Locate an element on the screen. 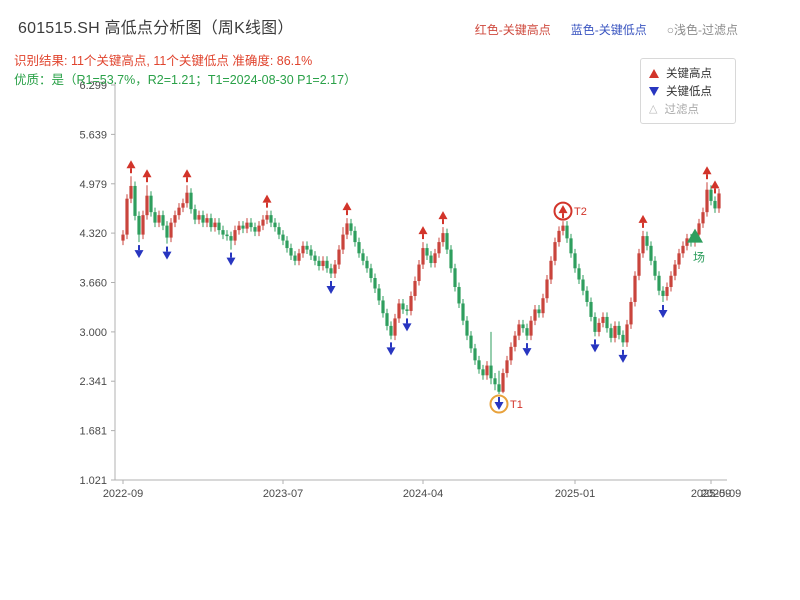 This screenshot has width=800, height=600. legend-item-label: 关键低点 is located at coordinates (689, 92).